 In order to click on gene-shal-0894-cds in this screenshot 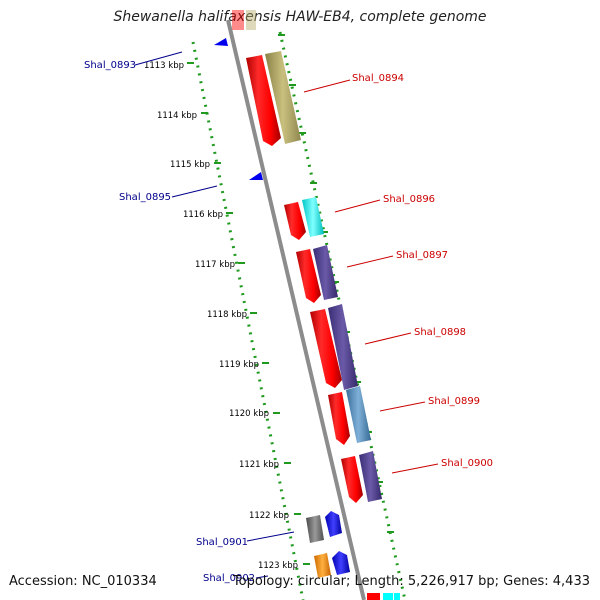, I will do `click(263, 100)`.